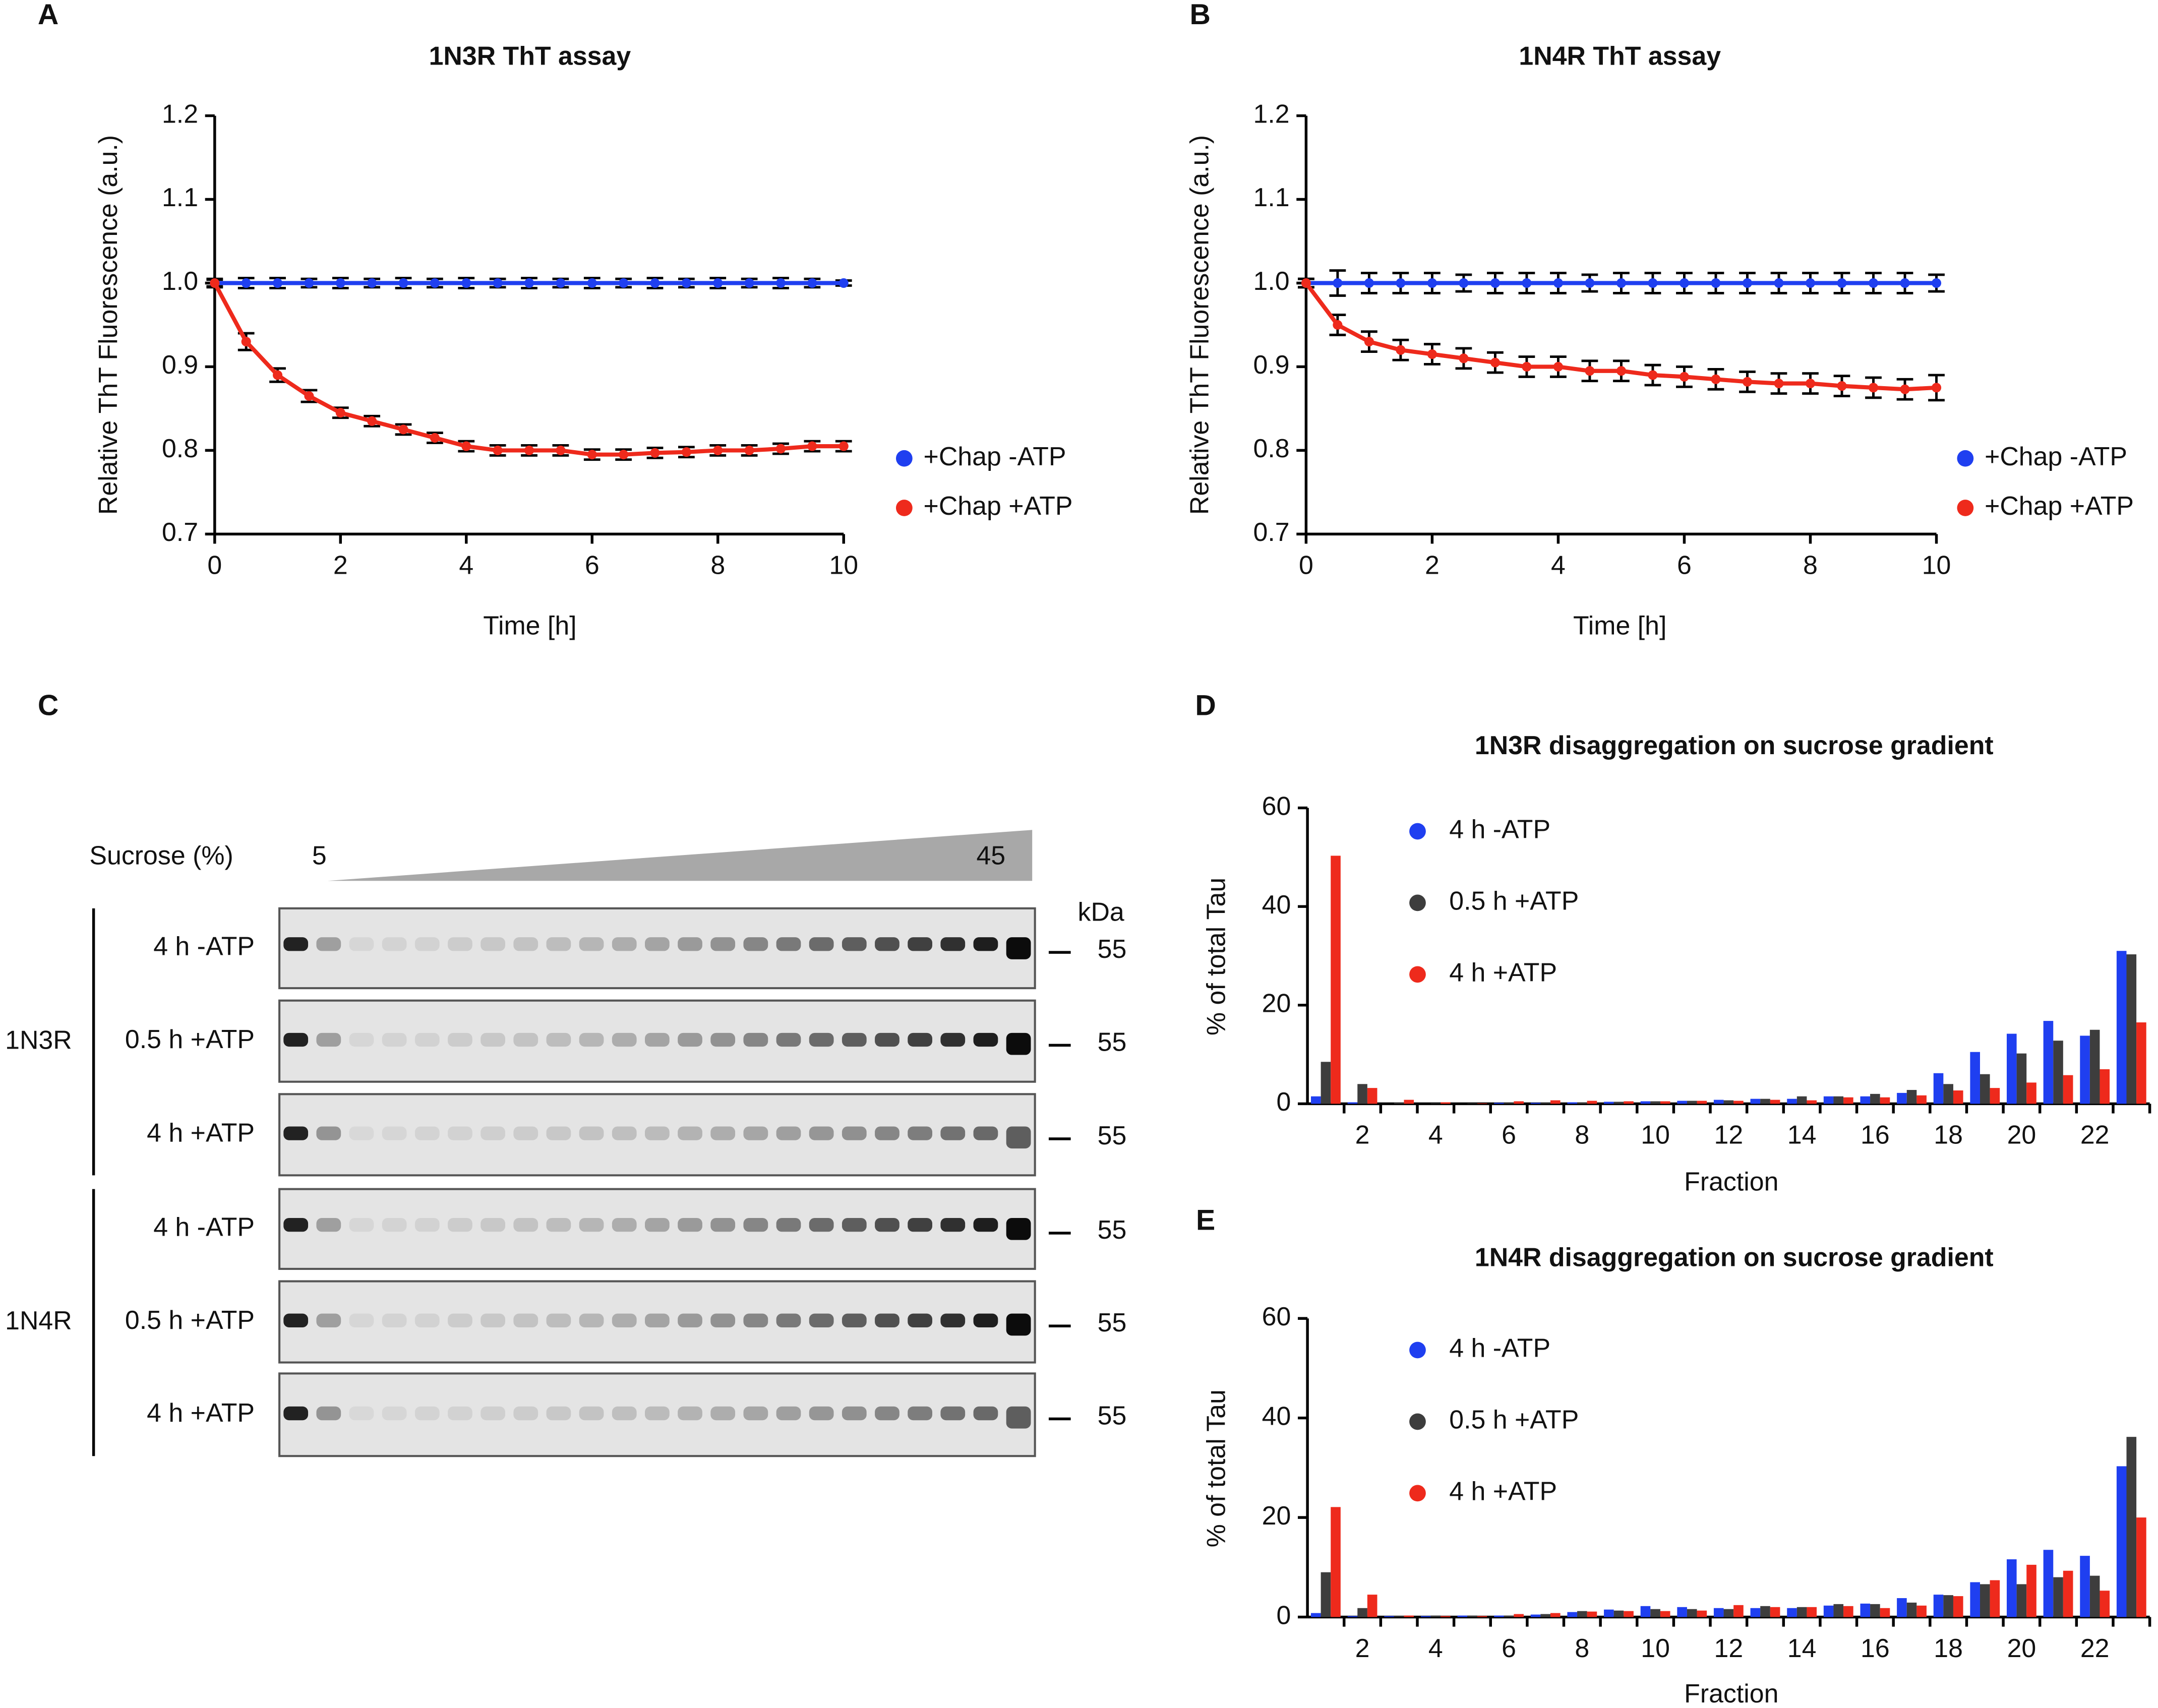 This screenshot has height=1708, width=2158. What do you see at coordinates (843, 565) in the screenshot?
I see `x-tick-label: 10` at bounding box center [843, 565].